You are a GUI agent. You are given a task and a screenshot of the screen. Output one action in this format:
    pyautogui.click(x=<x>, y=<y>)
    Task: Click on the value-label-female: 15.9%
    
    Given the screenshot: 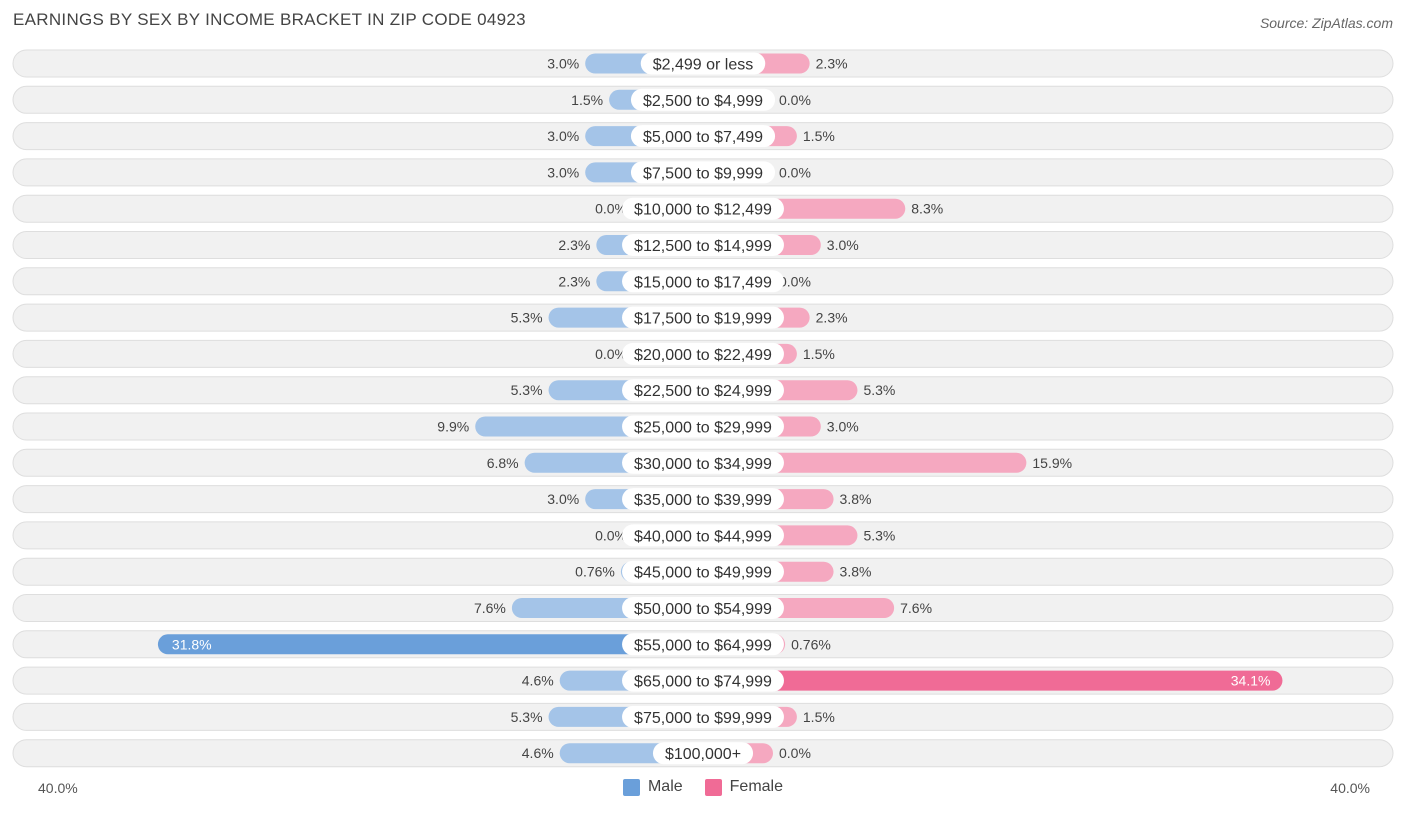 What is the action you would take?
    pyautogui.click(x=1052, y=463)
    